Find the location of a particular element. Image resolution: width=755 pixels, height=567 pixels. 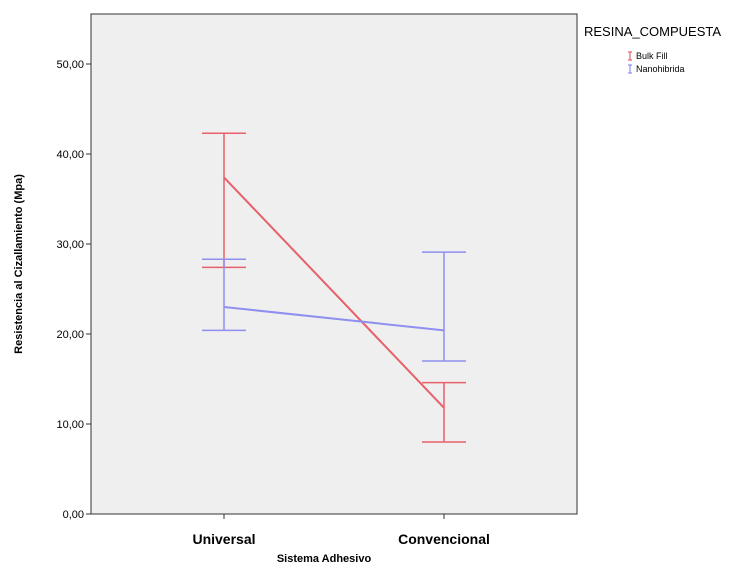

legend-label: Bulk Fill is located at coordinates (652, 56).